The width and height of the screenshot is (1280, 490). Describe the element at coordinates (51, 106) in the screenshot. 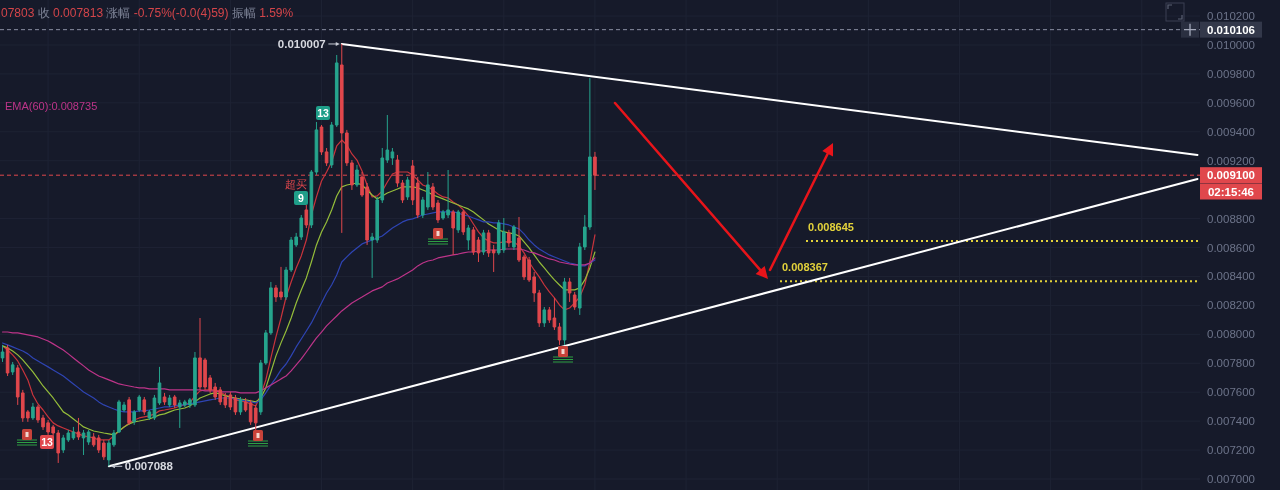

I see `annotation: EMA(60):0.008735` at that location.